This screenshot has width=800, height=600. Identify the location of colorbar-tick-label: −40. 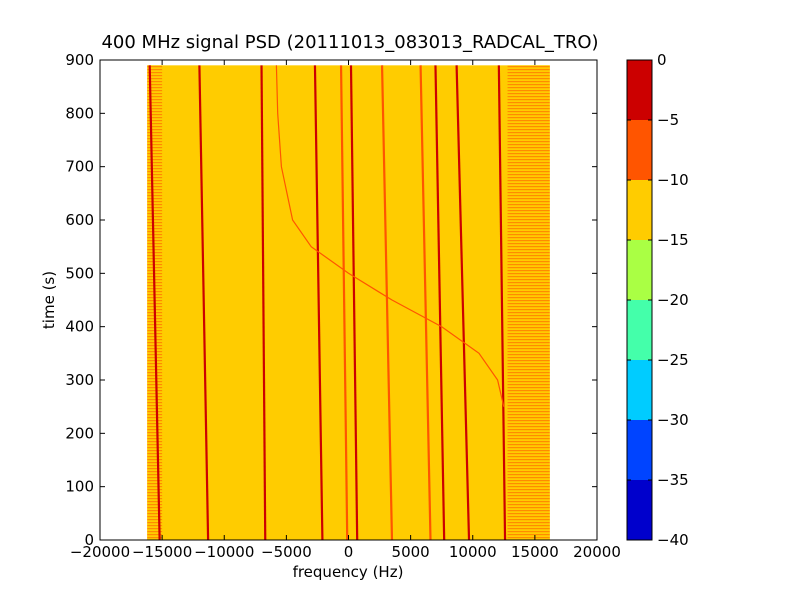
(673, 540).